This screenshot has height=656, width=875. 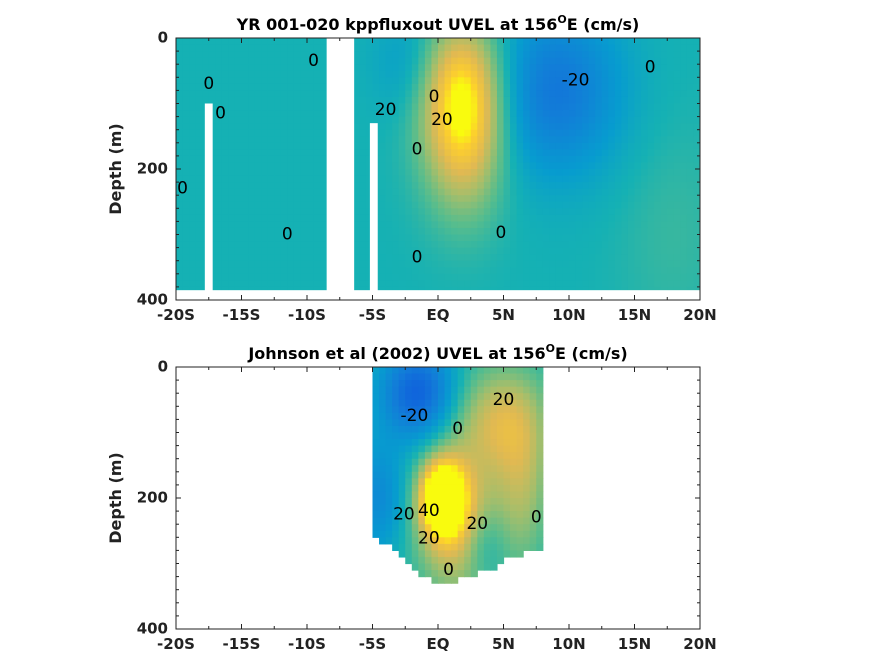 I want to click on y-tick-label: 0, so click(x=163, y=367).